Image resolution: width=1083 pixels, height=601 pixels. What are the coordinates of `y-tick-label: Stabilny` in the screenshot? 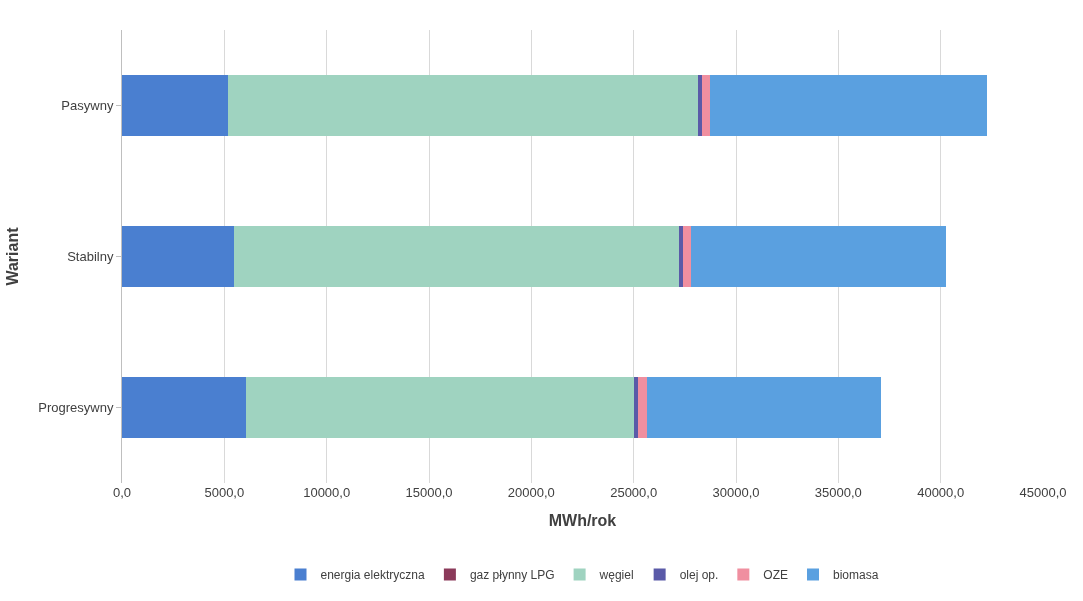 It's located at (90, 257).